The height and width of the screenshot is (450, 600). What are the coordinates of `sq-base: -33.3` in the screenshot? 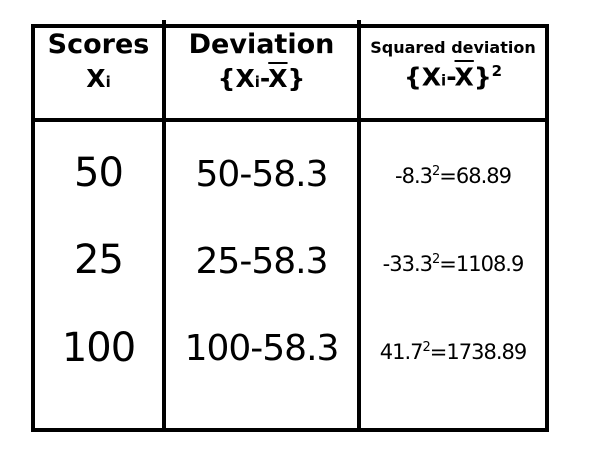 It's located at (407, 264).